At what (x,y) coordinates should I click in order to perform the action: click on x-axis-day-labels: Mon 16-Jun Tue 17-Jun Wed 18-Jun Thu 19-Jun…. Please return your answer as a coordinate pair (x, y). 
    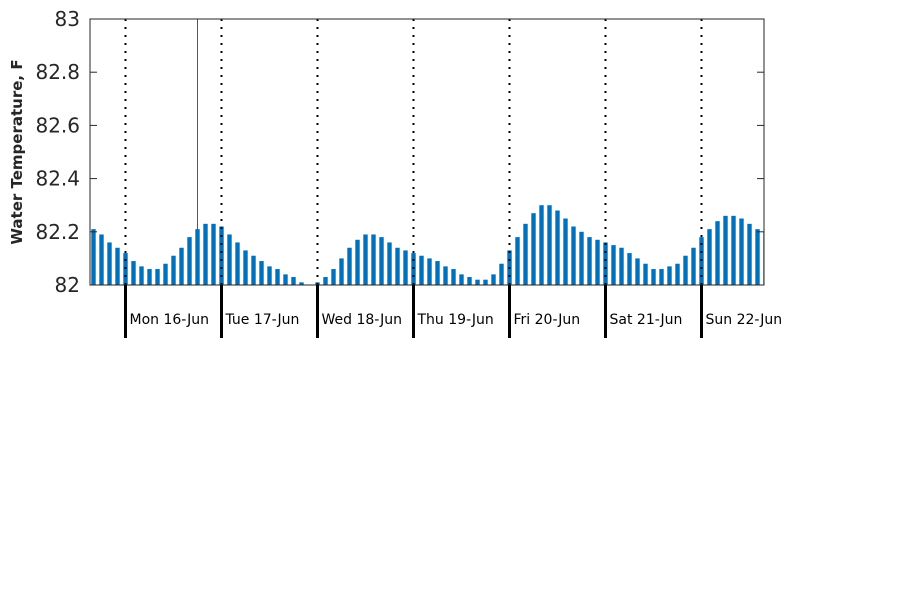
    Looking at the image, I should click on (453, 311).